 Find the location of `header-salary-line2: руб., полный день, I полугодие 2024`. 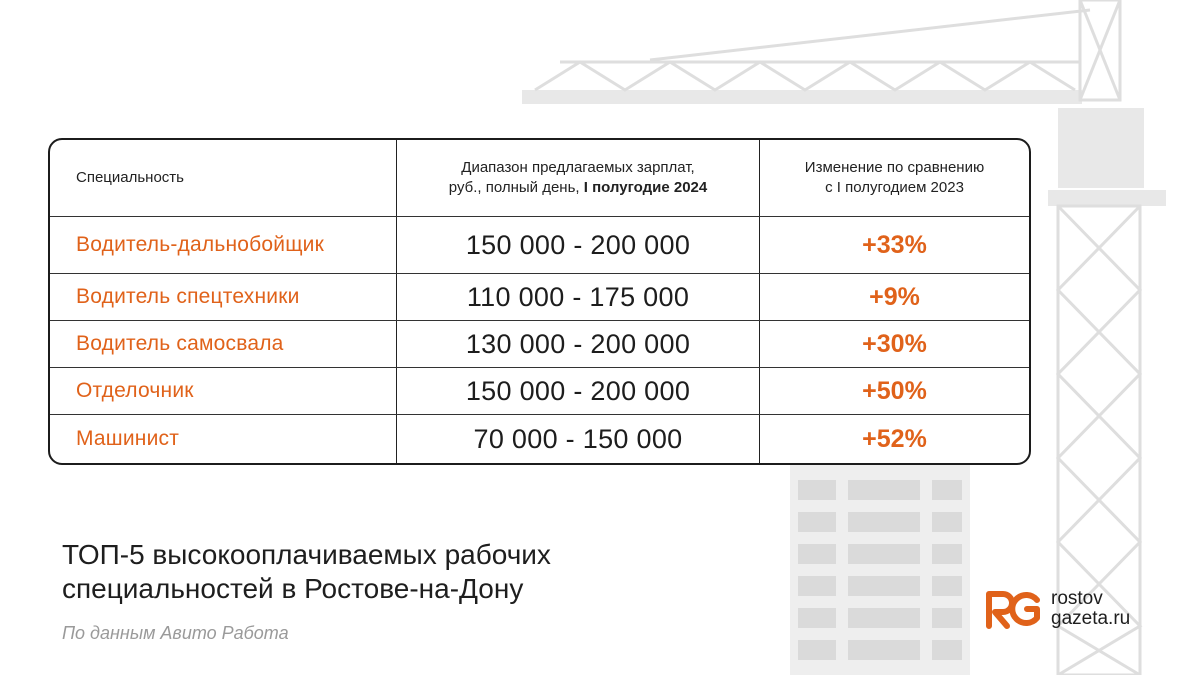

header-salary-line2: руб., полный день, I полугодие 2024 is located at coordinates (578, 188).